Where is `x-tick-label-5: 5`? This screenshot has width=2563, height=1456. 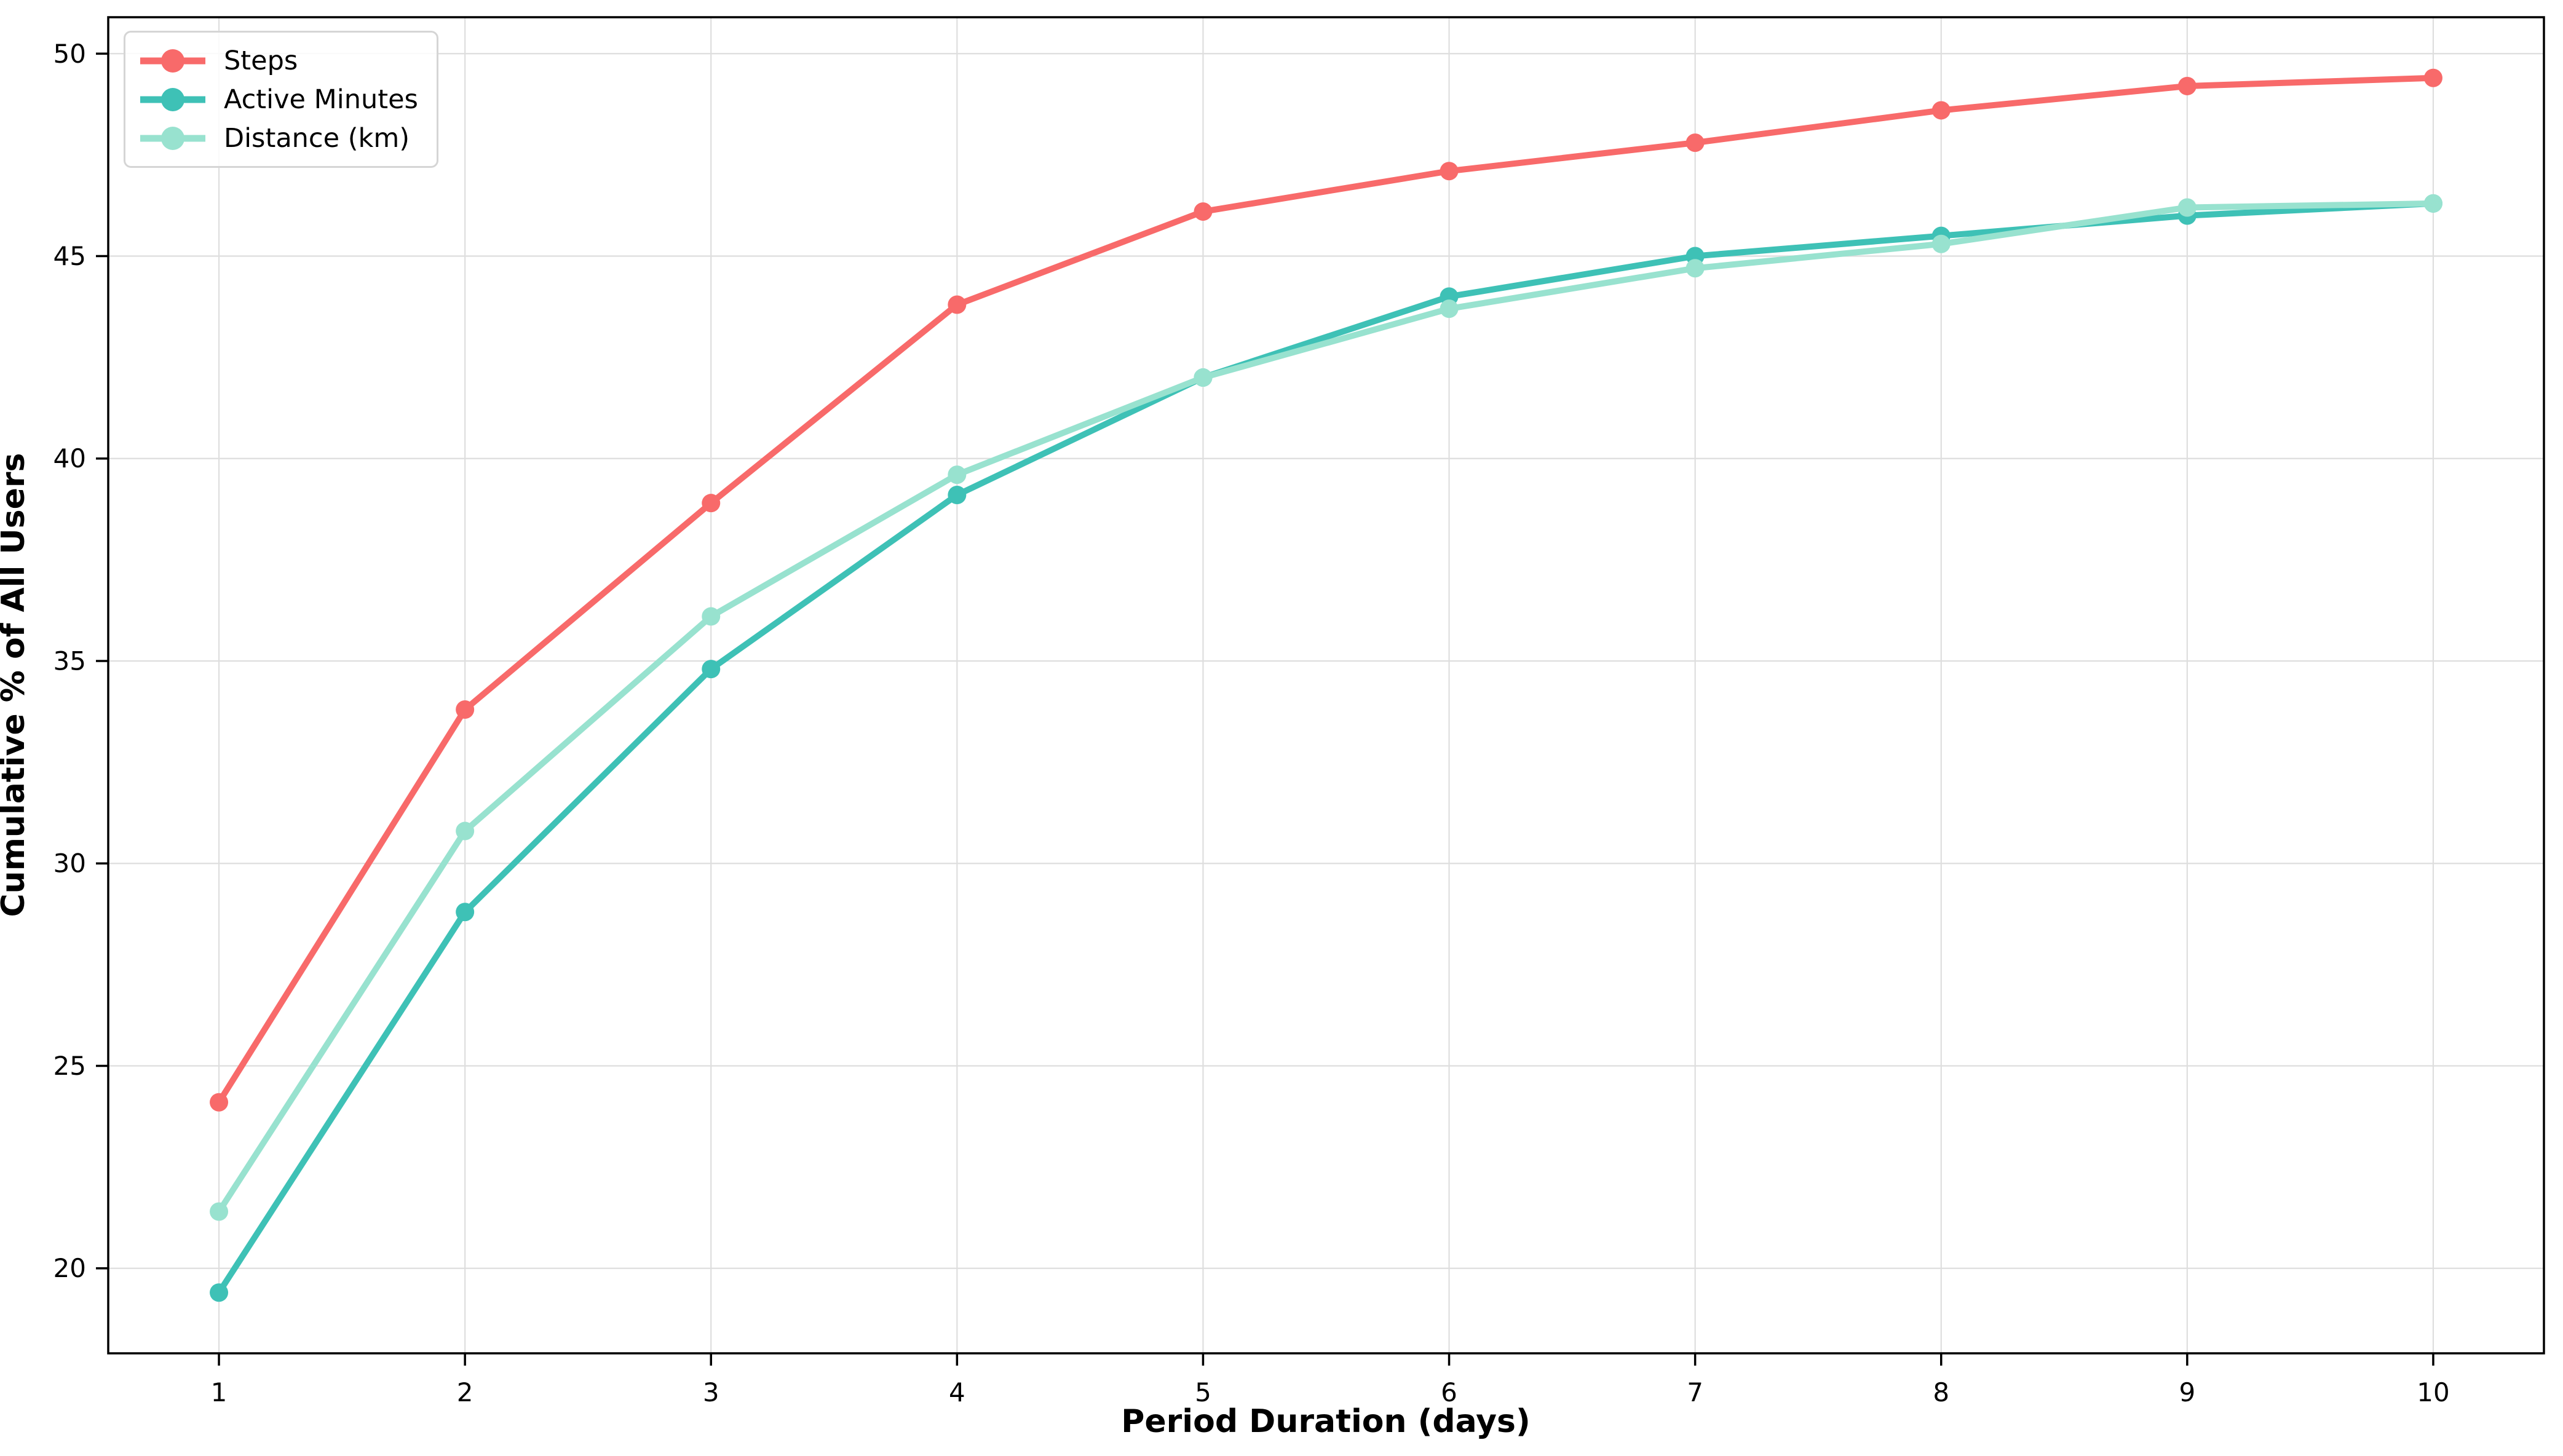
x-tick-label-5: 5 is located at coordinates (1203, 1392).